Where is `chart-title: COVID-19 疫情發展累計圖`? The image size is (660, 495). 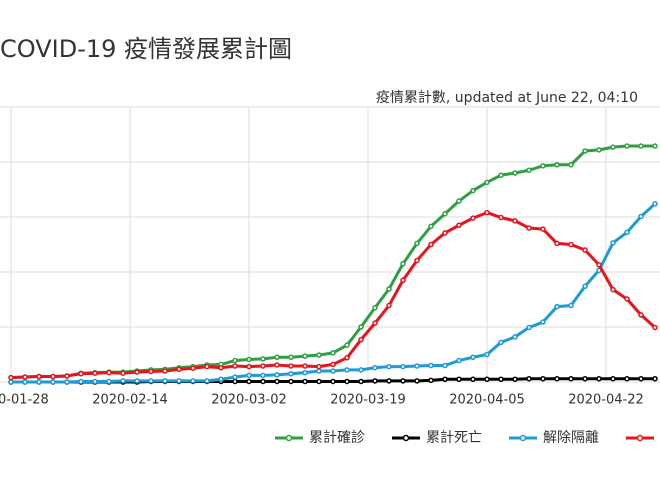 chart-title: COVID-19 疫情發展累計圖 is located at coordinates (146, 49).